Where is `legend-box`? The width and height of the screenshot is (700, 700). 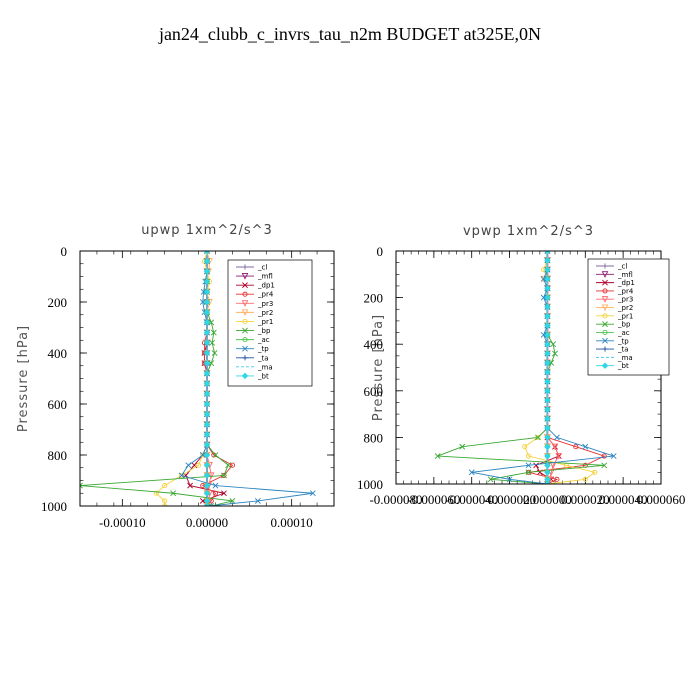 legend-box is located at coordinates (628, 317).